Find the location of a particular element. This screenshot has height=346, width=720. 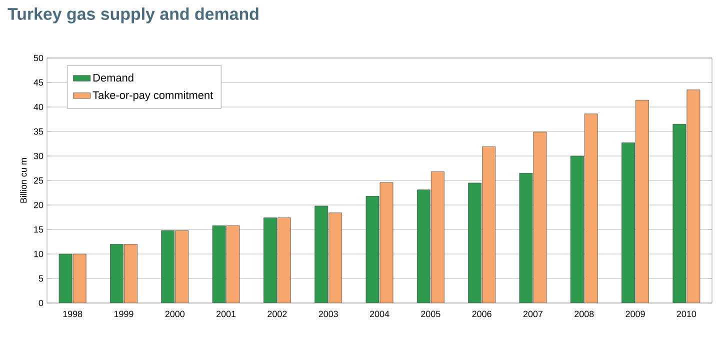

x-tick-label: 2001 is located at coordinates (226, 314).